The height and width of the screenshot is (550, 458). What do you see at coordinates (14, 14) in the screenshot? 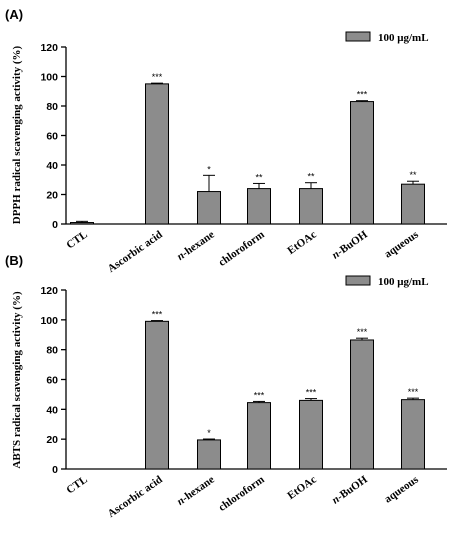
I see `panel-a-label: (A)` at bounding box center [14, 14].